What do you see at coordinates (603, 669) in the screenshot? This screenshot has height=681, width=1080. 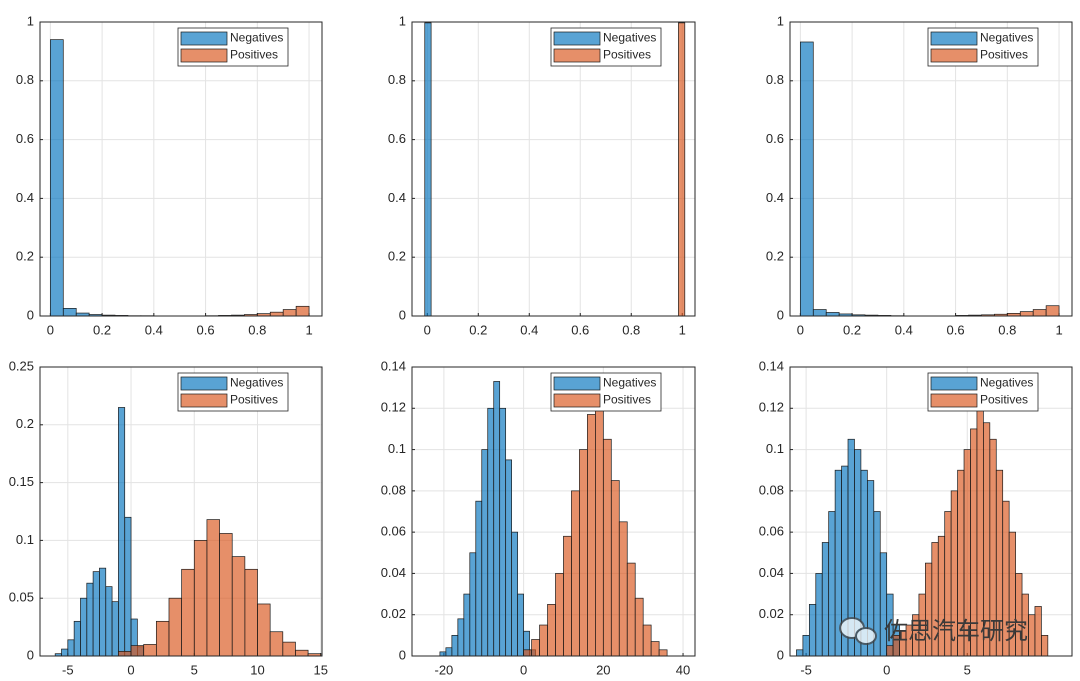 I see `x-tick-label: 20` at bounding box center [603, 669].